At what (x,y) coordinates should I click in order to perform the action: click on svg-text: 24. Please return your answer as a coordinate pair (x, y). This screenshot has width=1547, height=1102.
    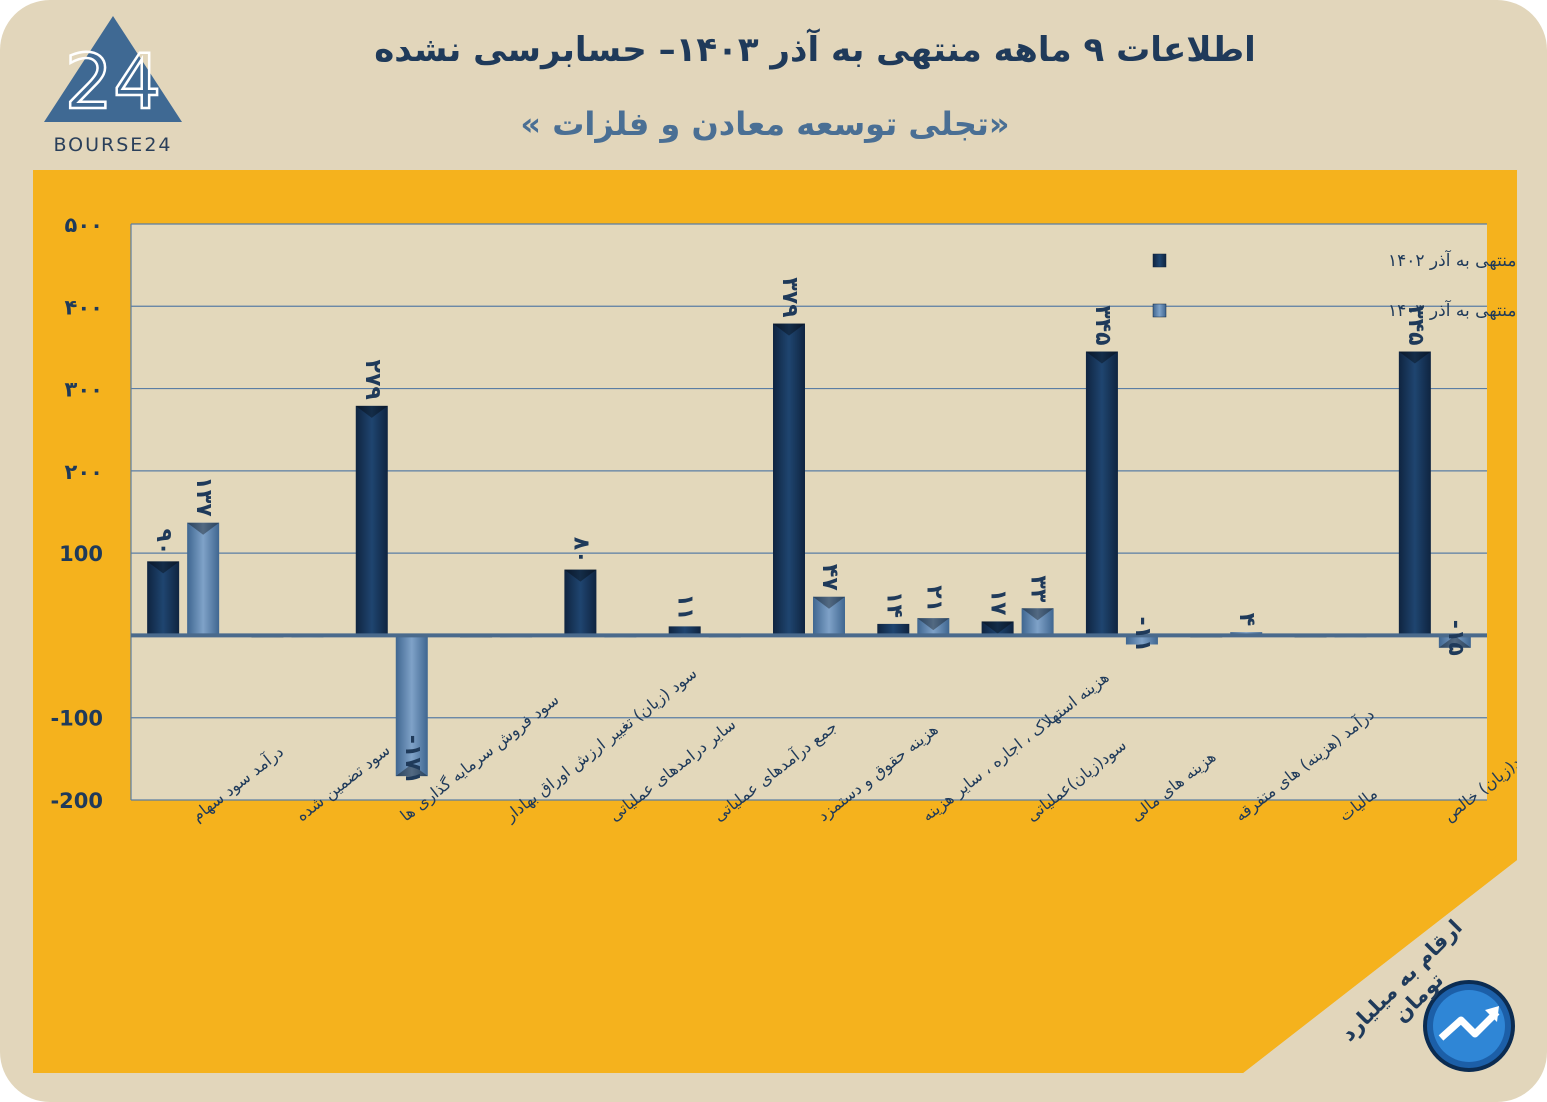
    Looking at the image, I should click on (113, 81).